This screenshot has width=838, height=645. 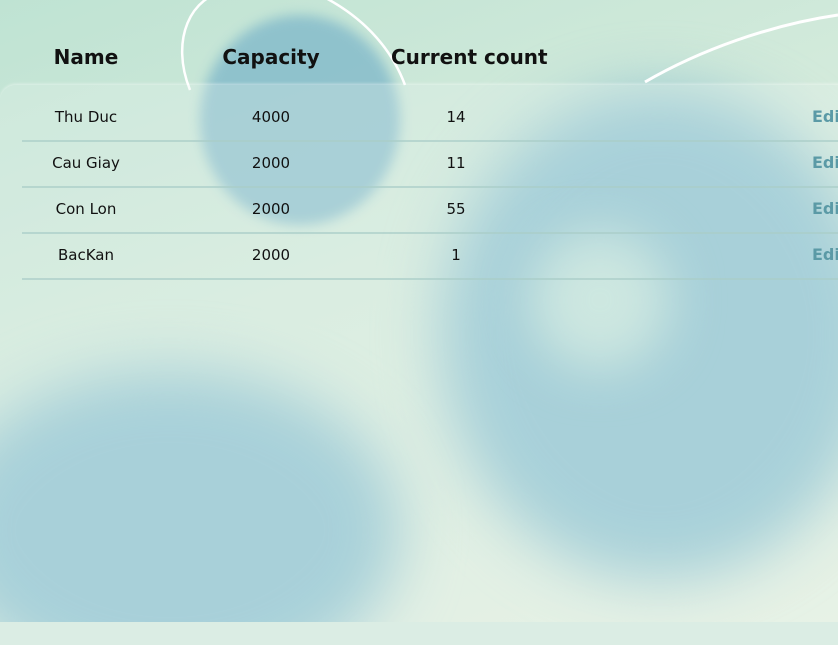 I want to click on table-row: Cau Giay 2000 11 Edit, so click(x=430, y=164).